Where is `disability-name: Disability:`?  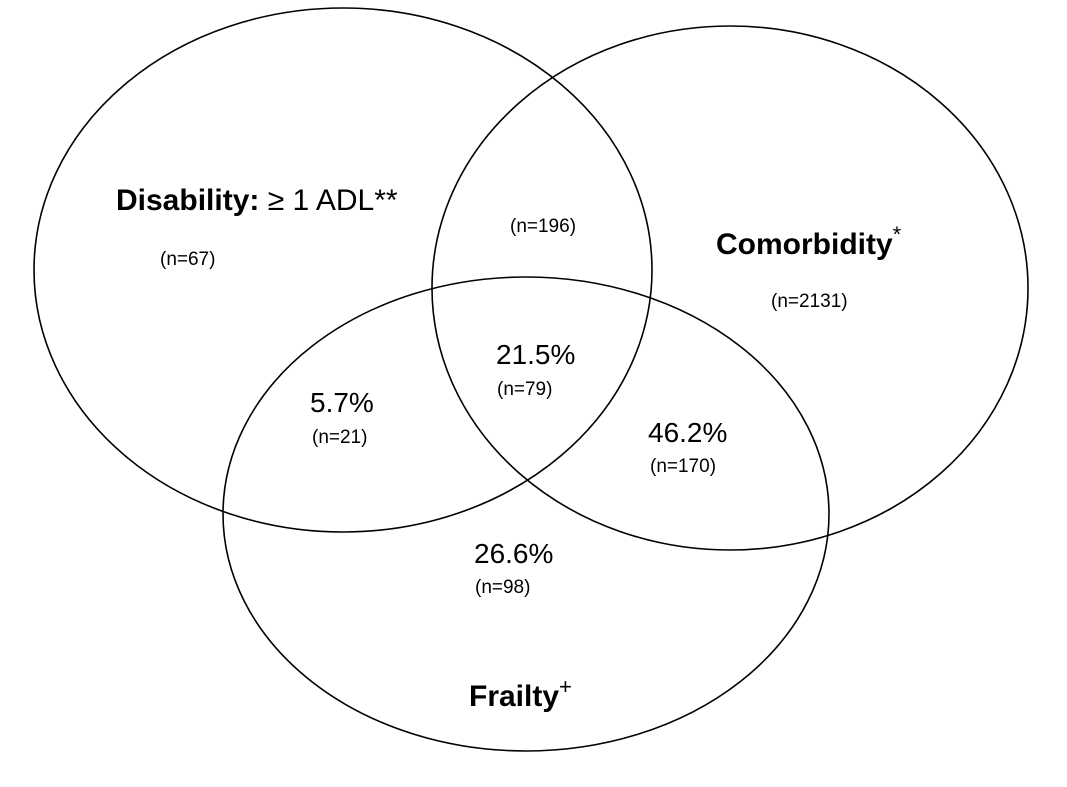
disability-name: Disability: is located at coordinates (188, 200).